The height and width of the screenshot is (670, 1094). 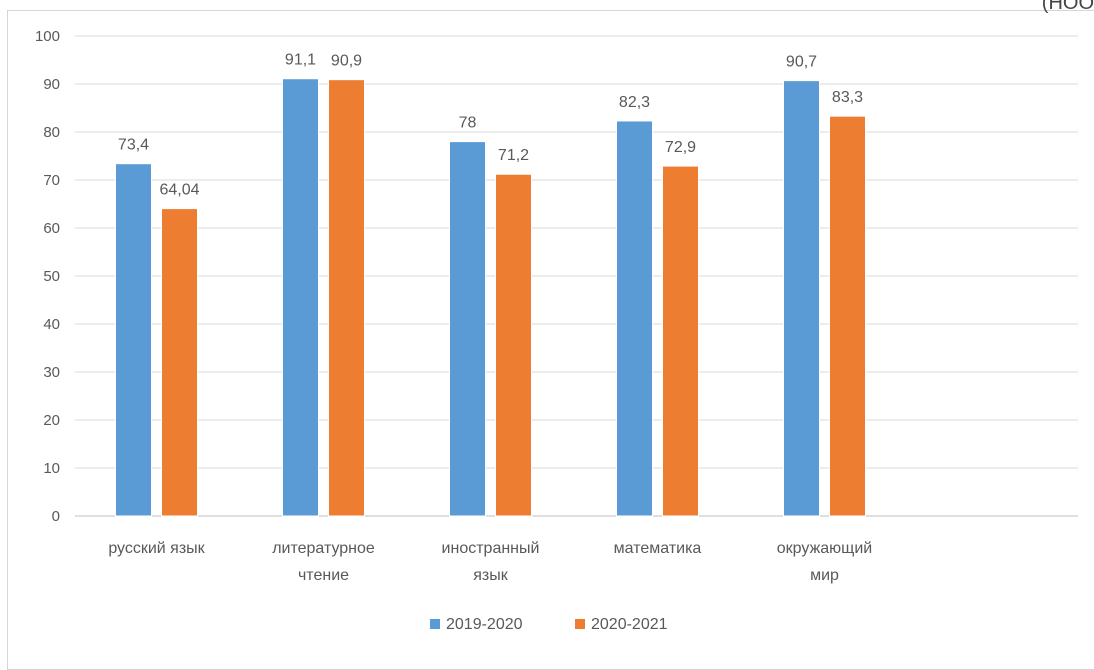 What do you see at coordinates (323, 548) in the screenshot?
I see `category-label: литературное` at bounding box center [323, 548].